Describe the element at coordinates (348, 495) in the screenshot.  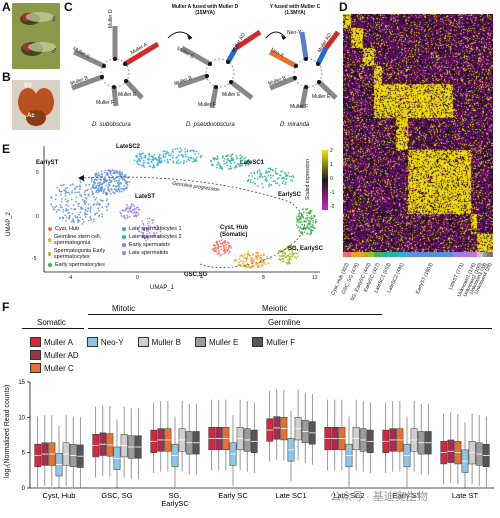
I see `category-label: Late SC2` at that location.